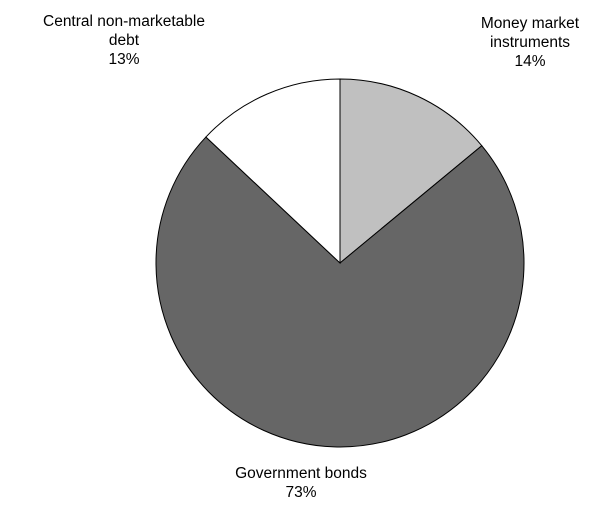 This screenshot has height=512, width=609. I want to click on slice-value-label: 14%, so click(529, 61).